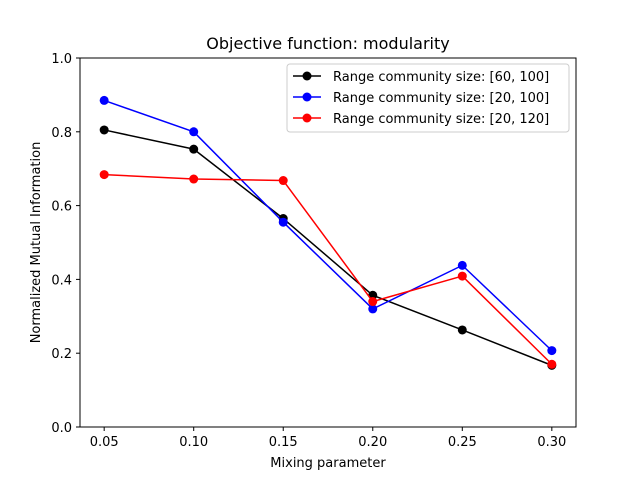 This screenshot has width=640, height=480. I want to click on legend-item: Range community size: [20, 100], so click(421, 98).